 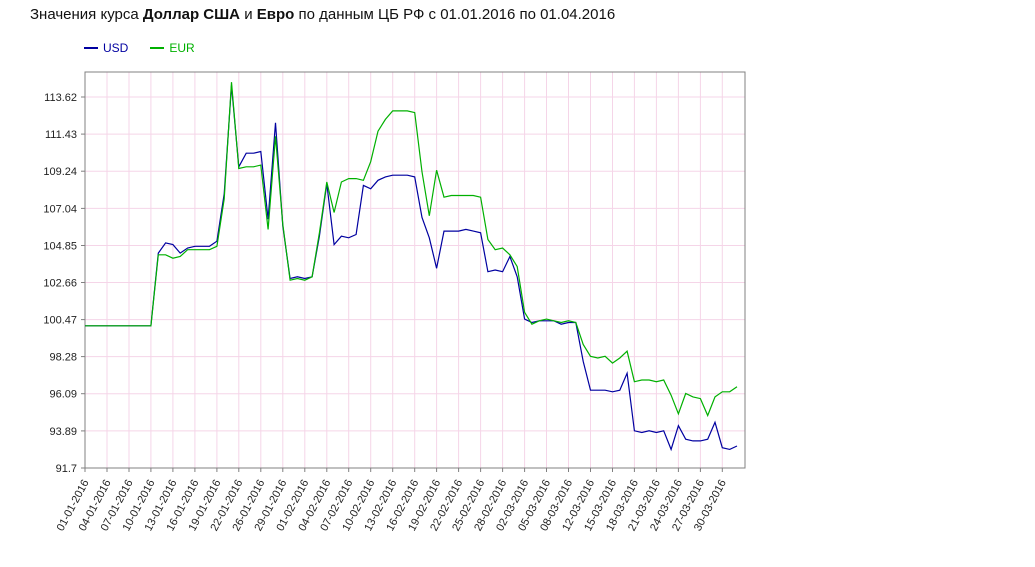 What do you see at coordinates (157, 48) in the screenshot?
I see `eur-line-swatch` at bounding box center [157, 48].